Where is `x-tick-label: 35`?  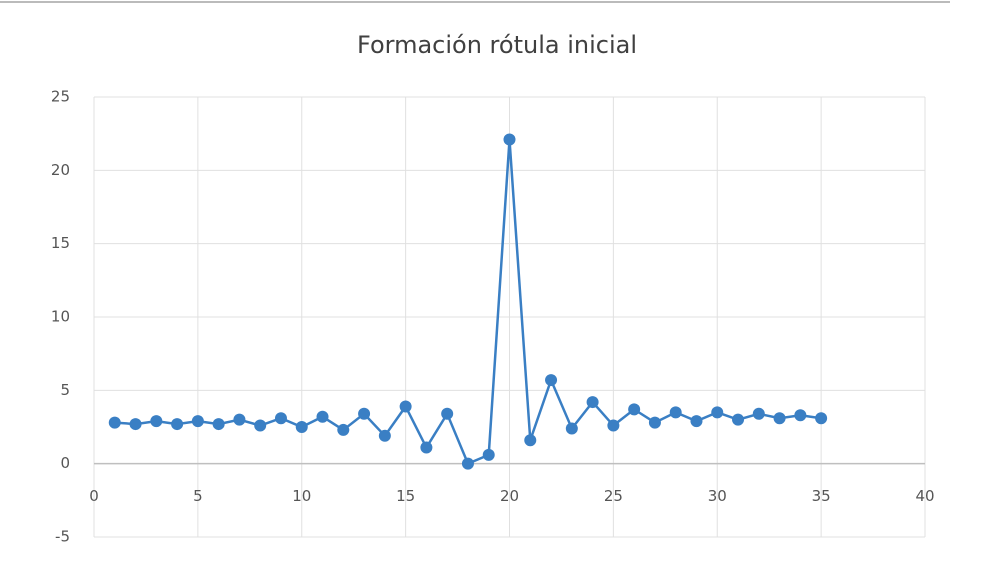 x-tick-label: 35 is located at coordinates (821, 496).